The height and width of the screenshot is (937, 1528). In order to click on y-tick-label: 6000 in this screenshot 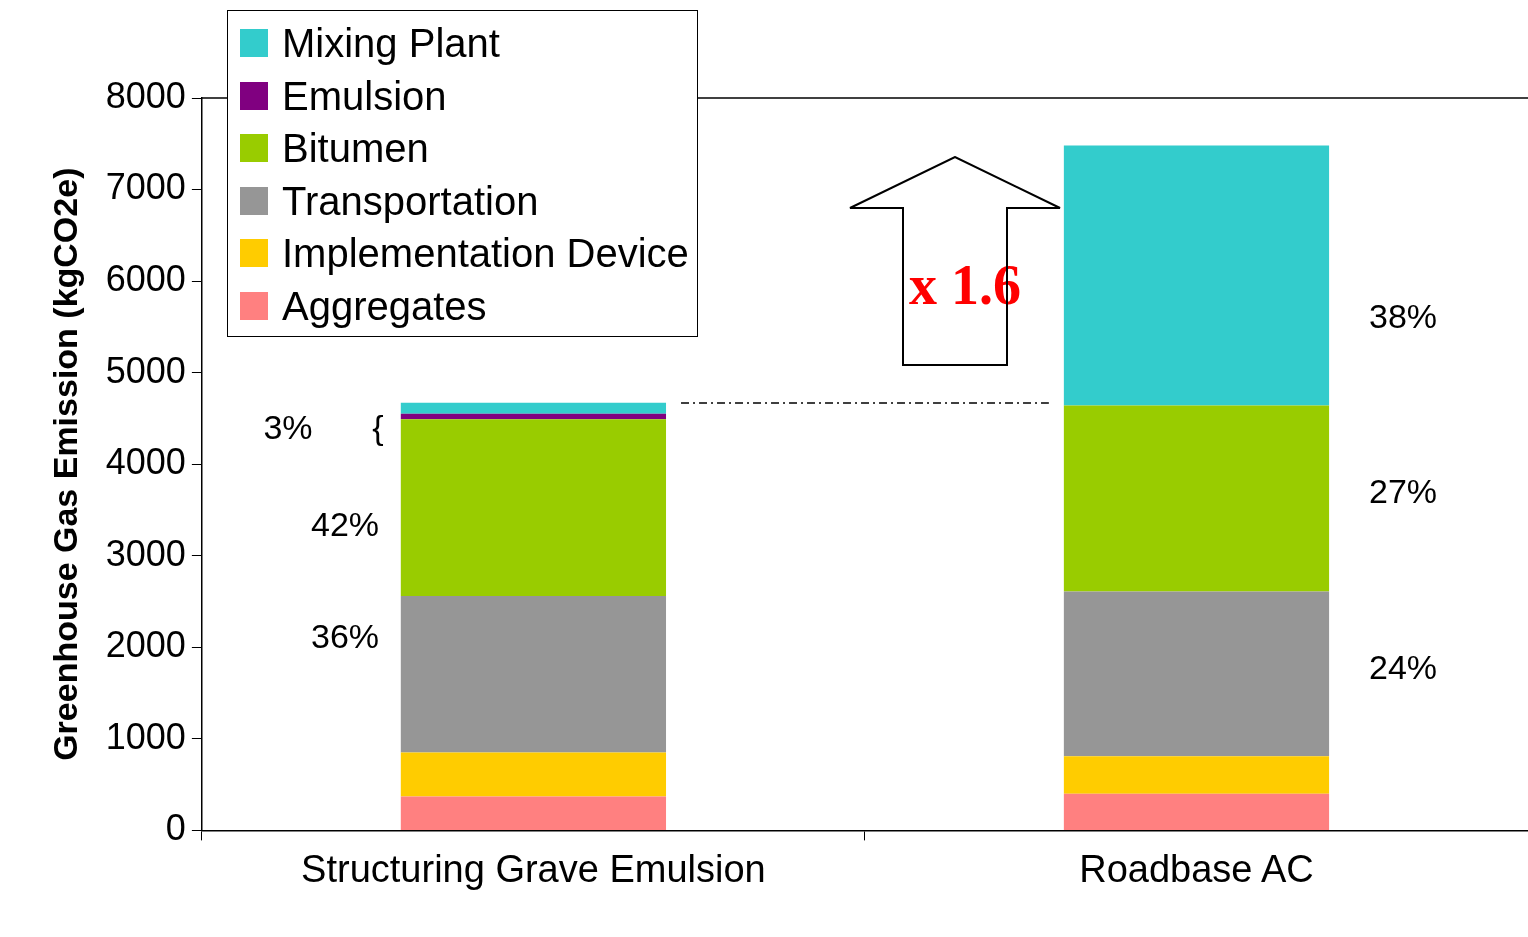, I will do `click(145, 279)`.